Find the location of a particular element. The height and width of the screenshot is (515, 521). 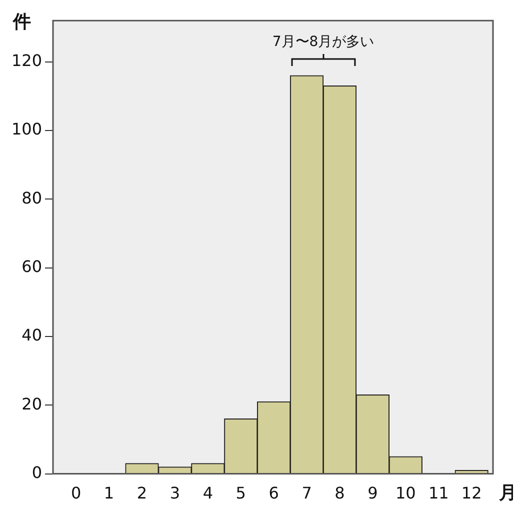

y-tick-label: 80 is located at coordinates (32, 198).